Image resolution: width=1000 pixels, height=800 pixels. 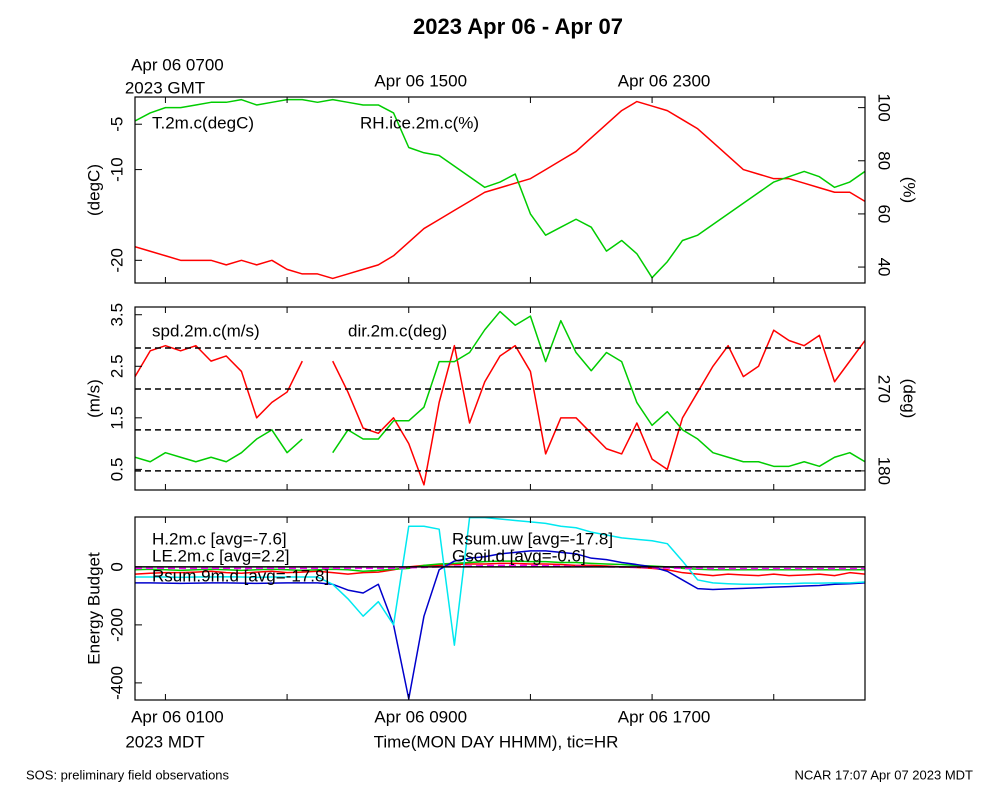 I want to click on y-axis-title: (m/s), so click(x=93, y=398).